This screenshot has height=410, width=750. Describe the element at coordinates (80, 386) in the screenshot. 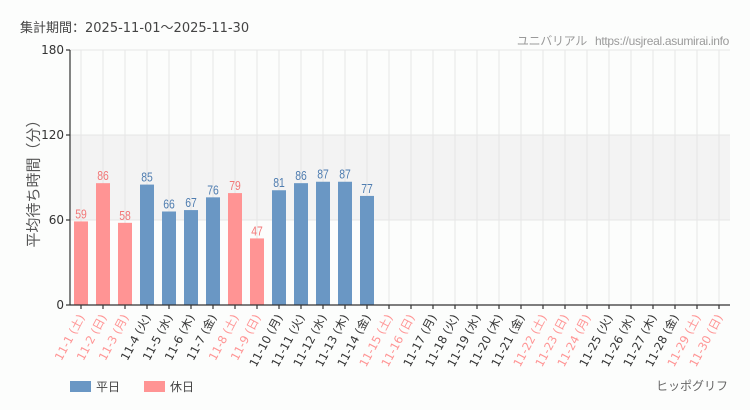

I see `weekday-swatch` at that location.